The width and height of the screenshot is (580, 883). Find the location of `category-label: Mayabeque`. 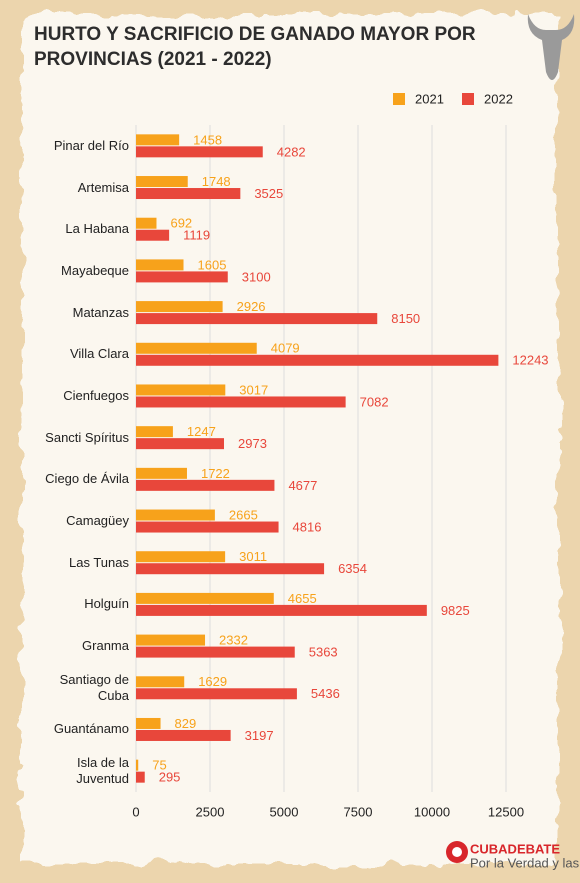

category-label: Mayabeque is located at coordinates (95, 270).